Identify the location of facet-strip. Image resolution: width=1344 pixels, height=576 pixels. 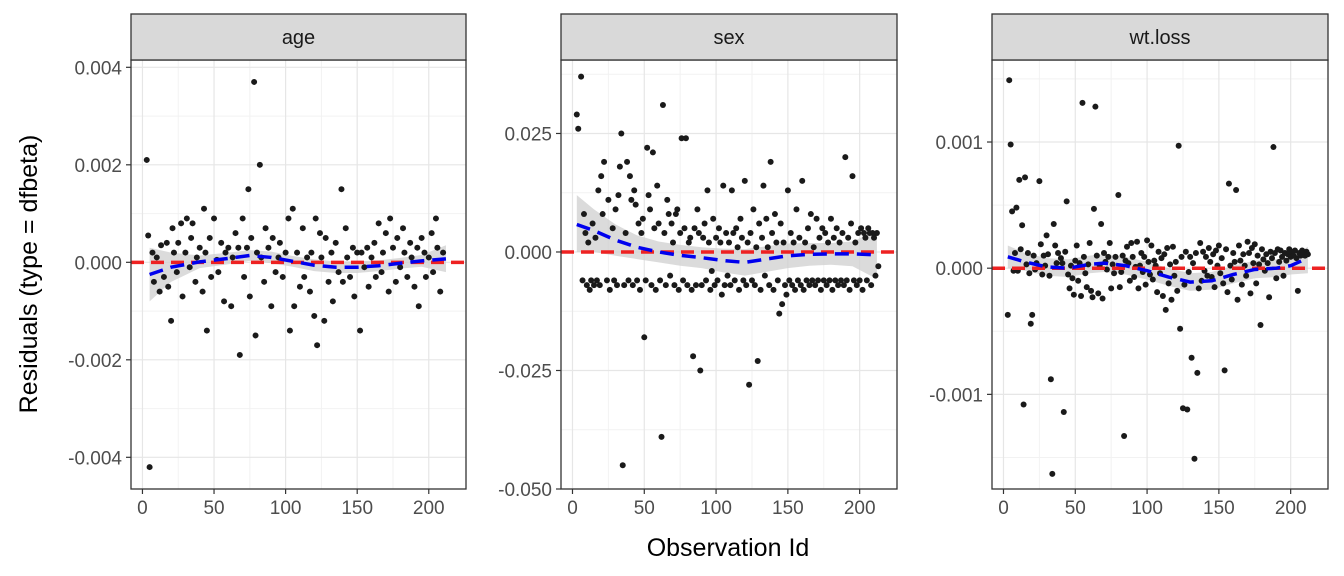
(729, 37).